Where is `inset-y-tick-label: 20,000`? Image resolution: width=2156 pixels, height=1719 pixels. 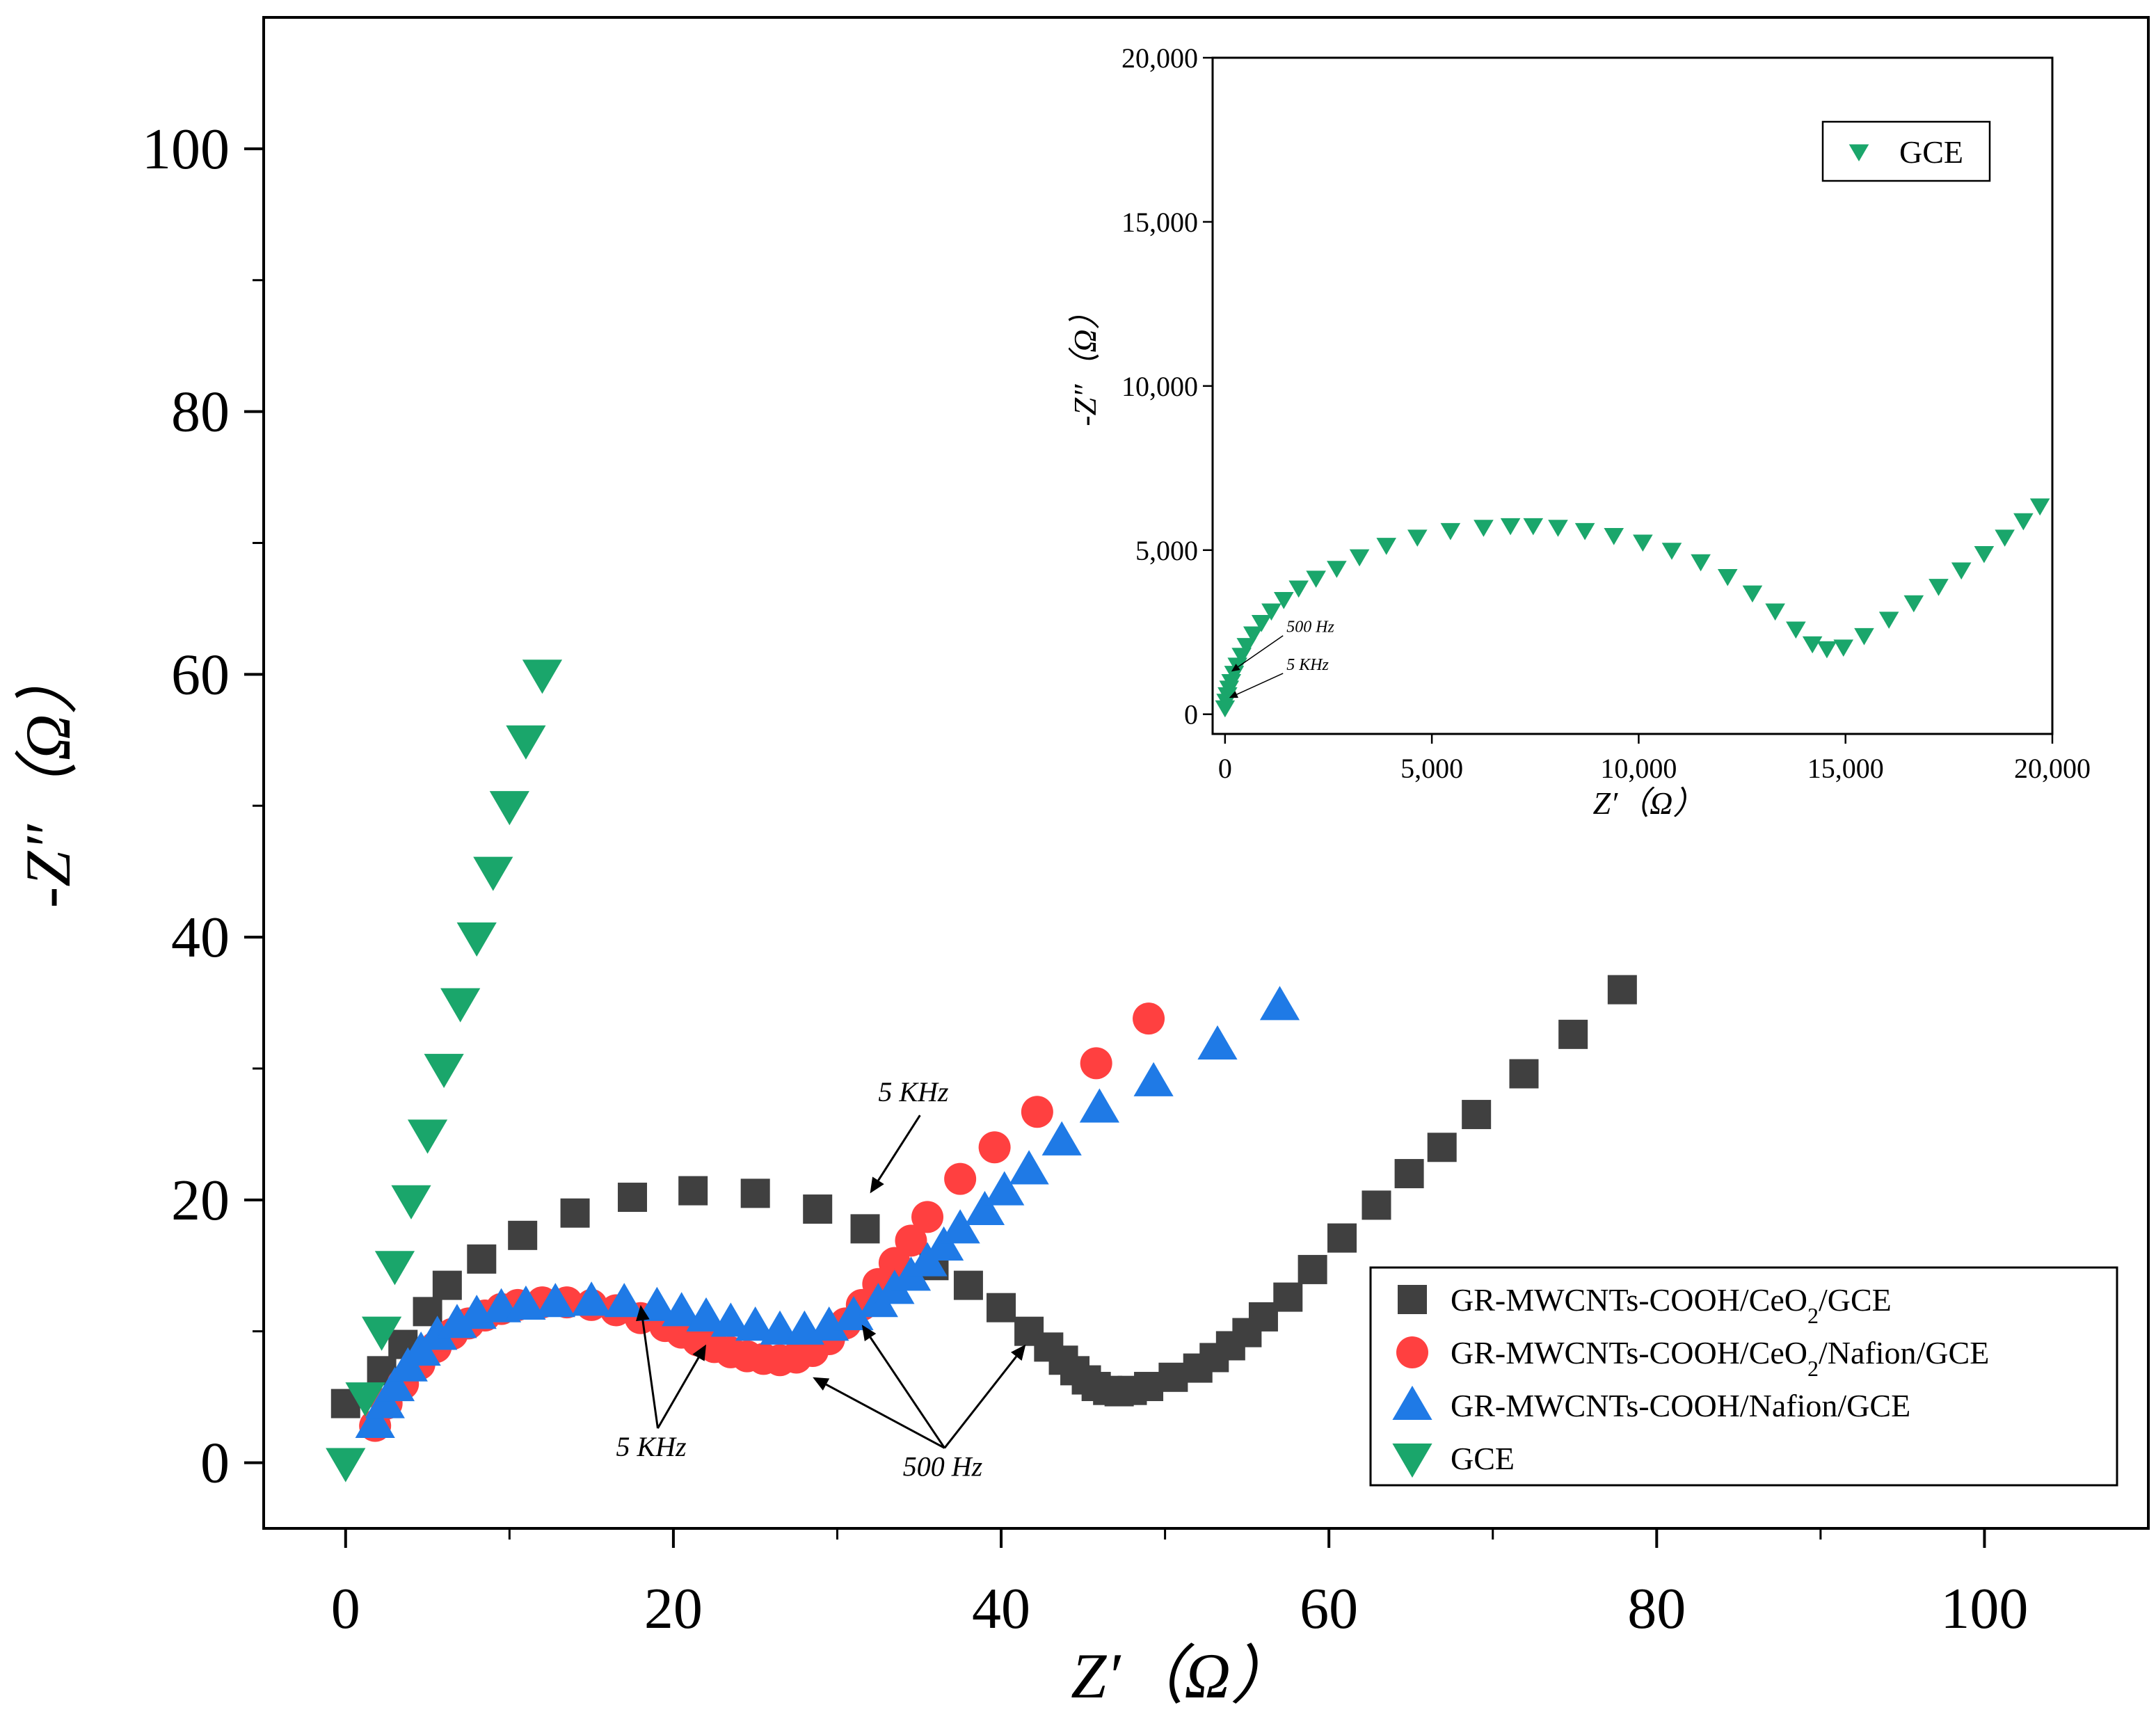 inset-y-tick-label: 20,000 is located at coordinates (1159, 58).